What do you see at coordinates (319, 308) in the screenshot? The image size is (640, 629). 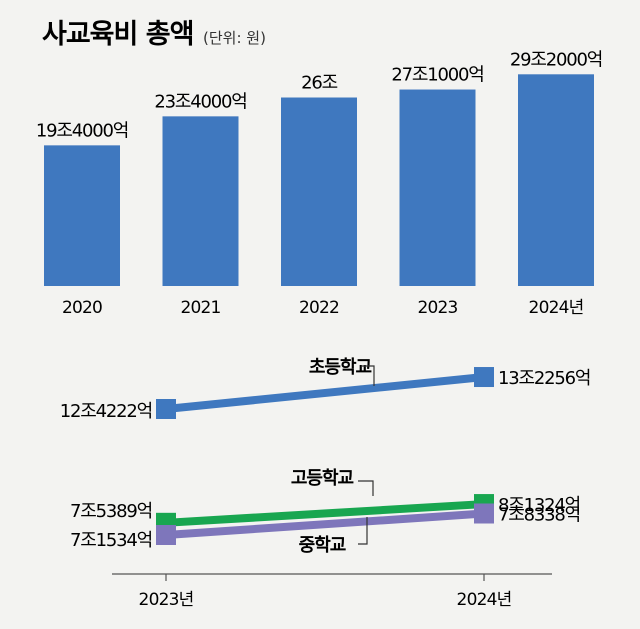 I see `x-tick-label: 2022` at bounding box center [319, 308].